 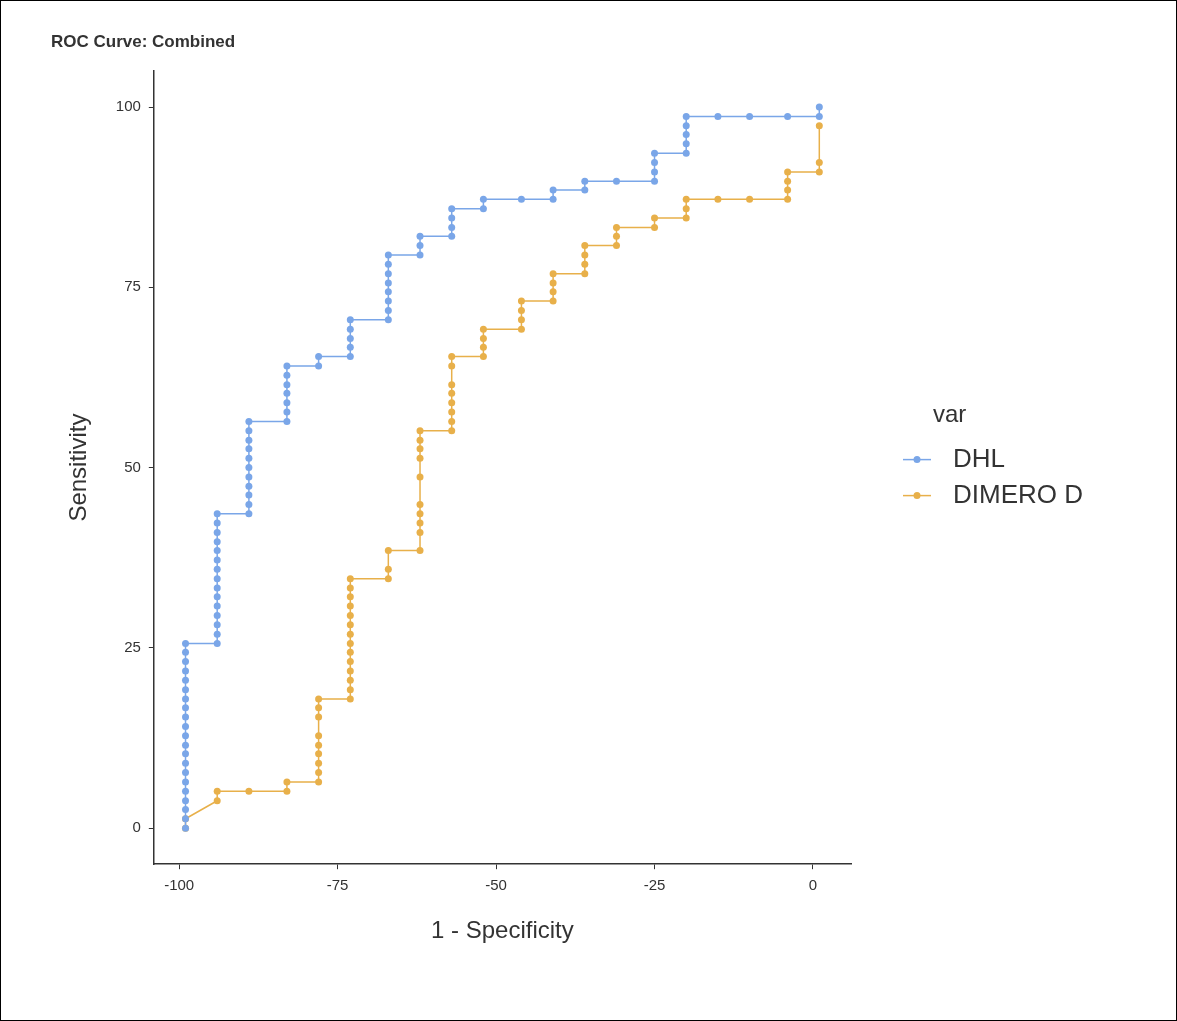 I want to click on y-tick-label: 0, so click(x=136, y=827).